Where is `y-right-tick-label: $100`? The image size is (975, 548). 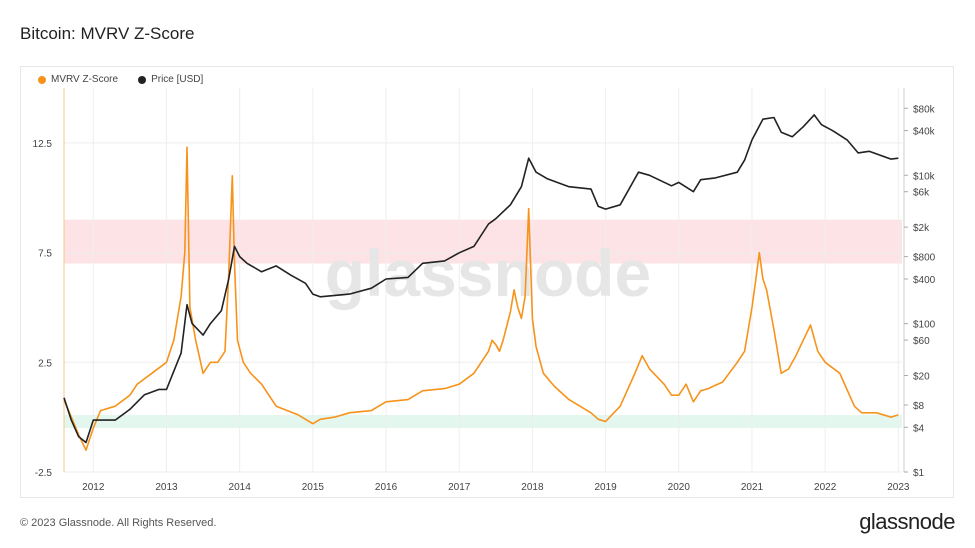
y-right-tick-label: $100 is located at coordinates (924, 325).